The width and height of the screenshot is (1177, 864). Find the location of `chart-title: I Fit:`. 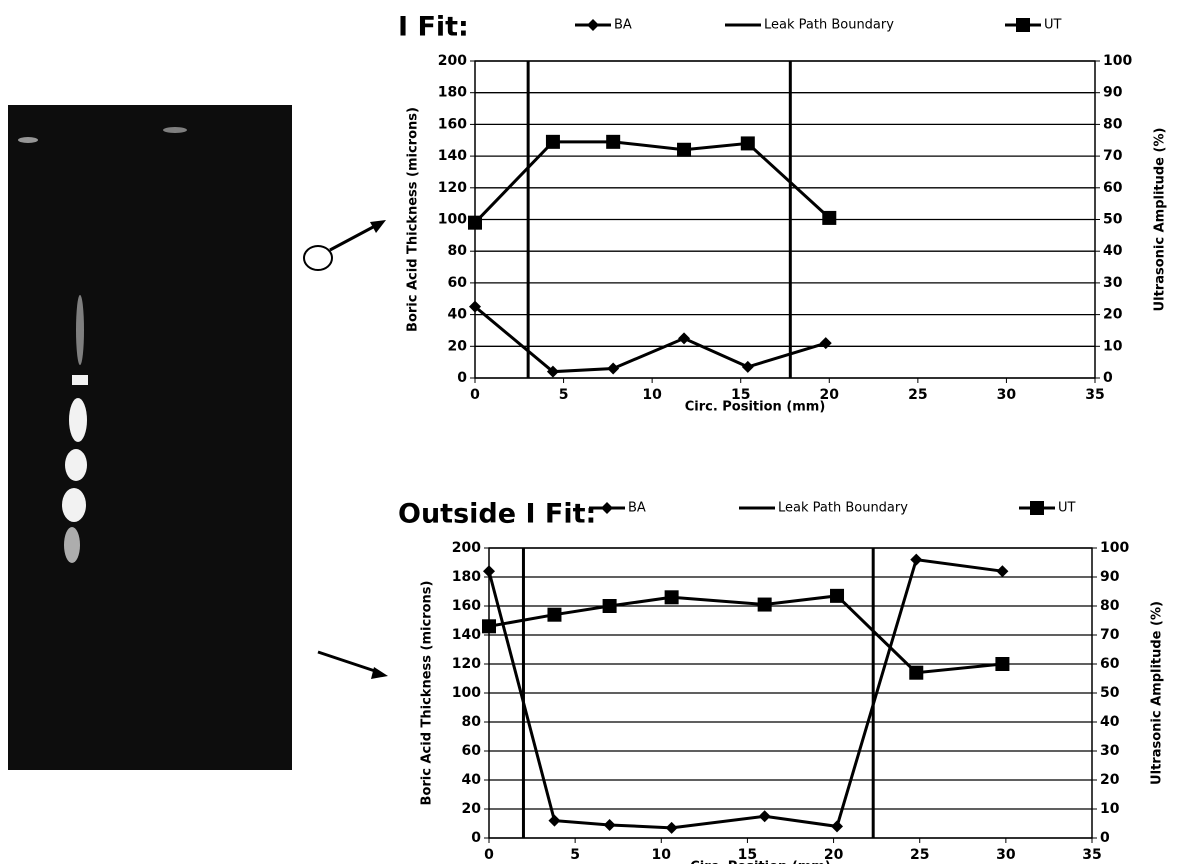

chart-title: I Fit: is located at coordinates (433, 27).